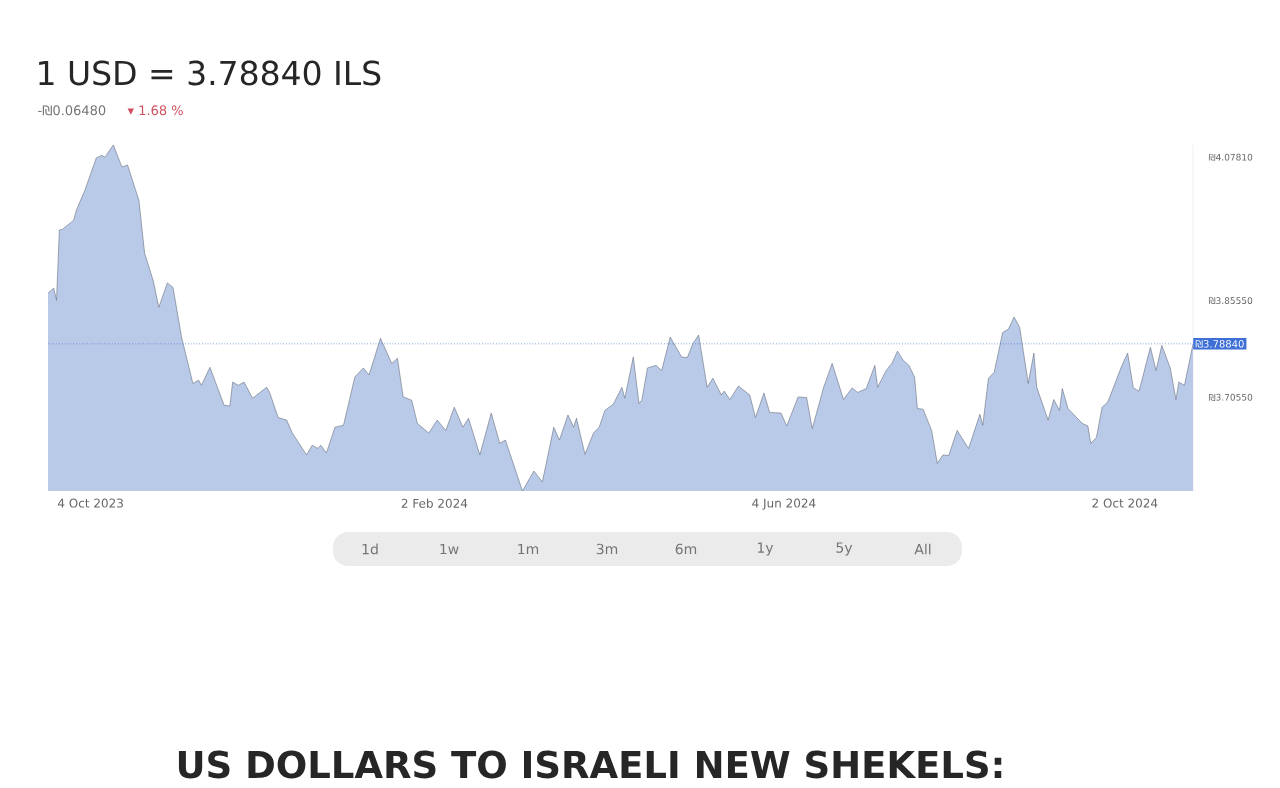  Describe the element at coordinates (765, 549) in the screenshot. I see `text: 1y` at that location.